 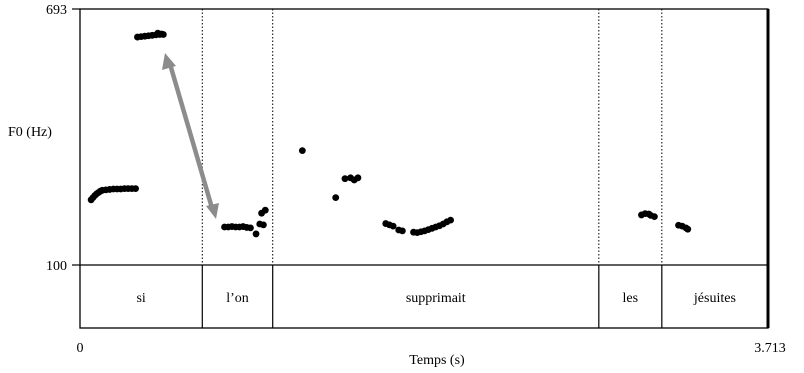 I want to click on x-tick-label-max: 3.713, so click(x=770, y=348).